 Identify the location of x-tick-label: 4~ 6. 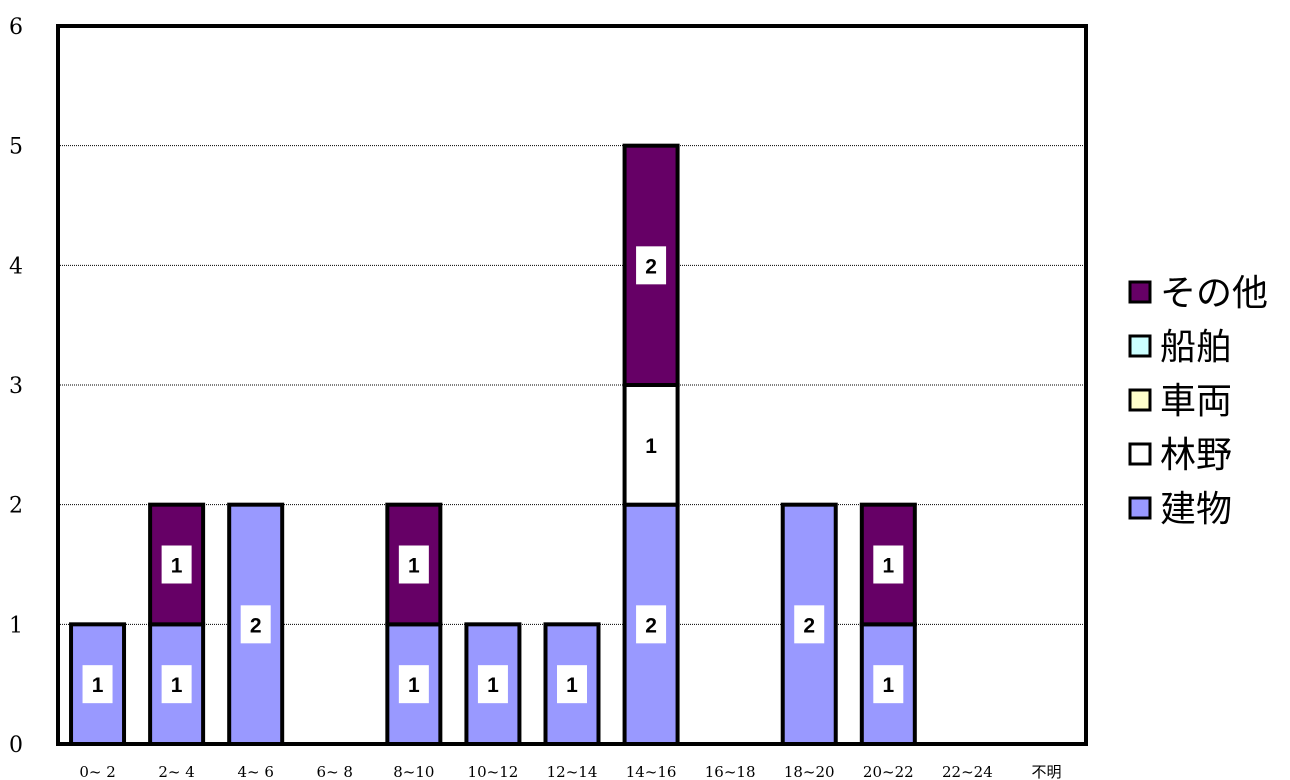
(255, 771).